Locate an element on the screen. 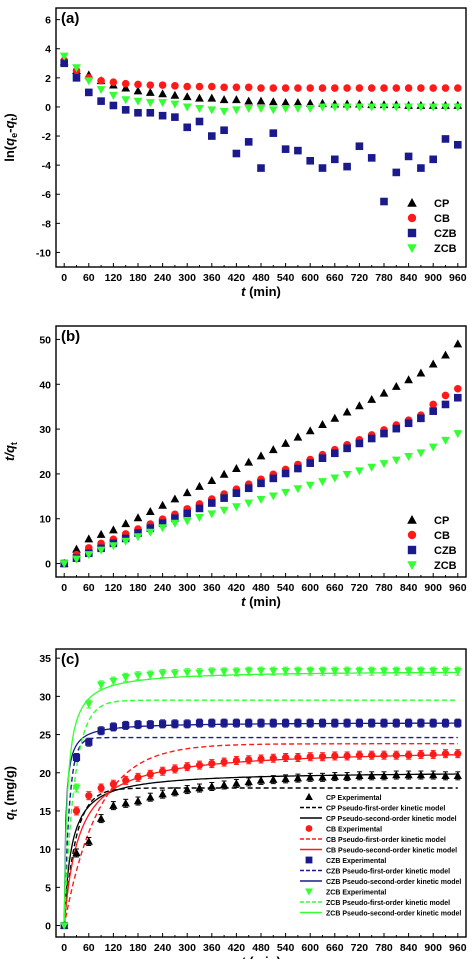  x-tick-label: 240 is located at coordinates (163, 588).